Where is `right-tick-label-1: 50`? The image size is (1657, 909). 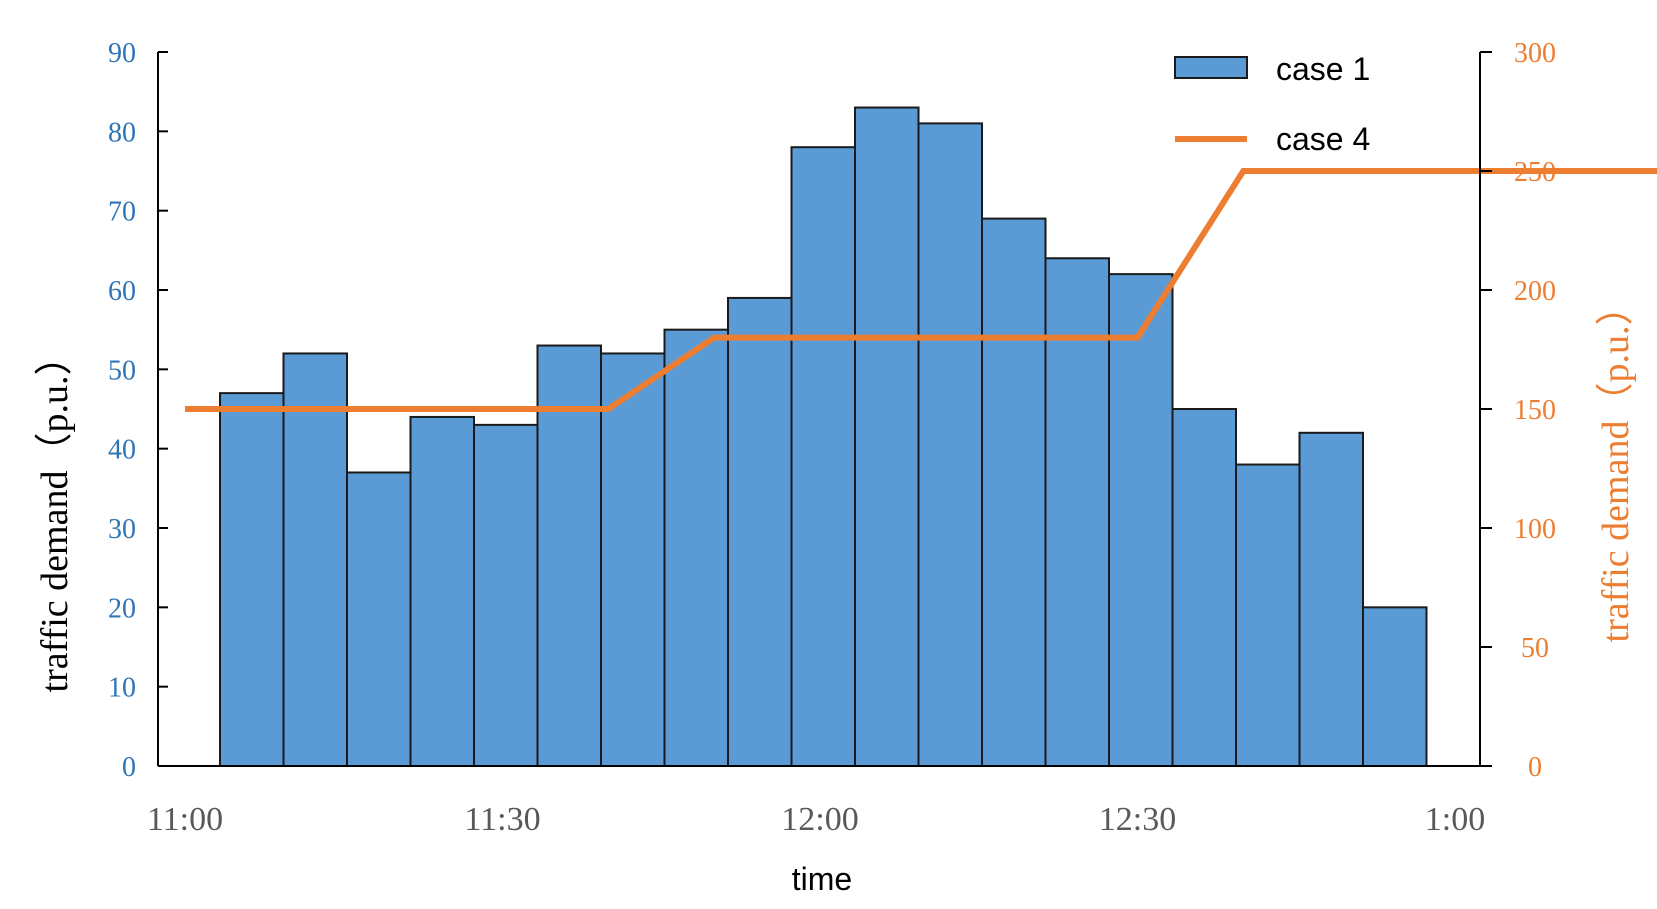 right-tick-label-1: 50 is located at coordinates (1535, 648).